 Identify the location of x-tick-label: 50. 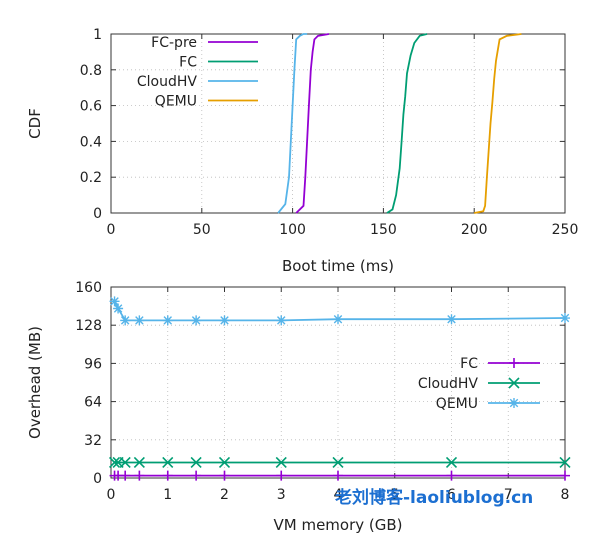
(202, 230).